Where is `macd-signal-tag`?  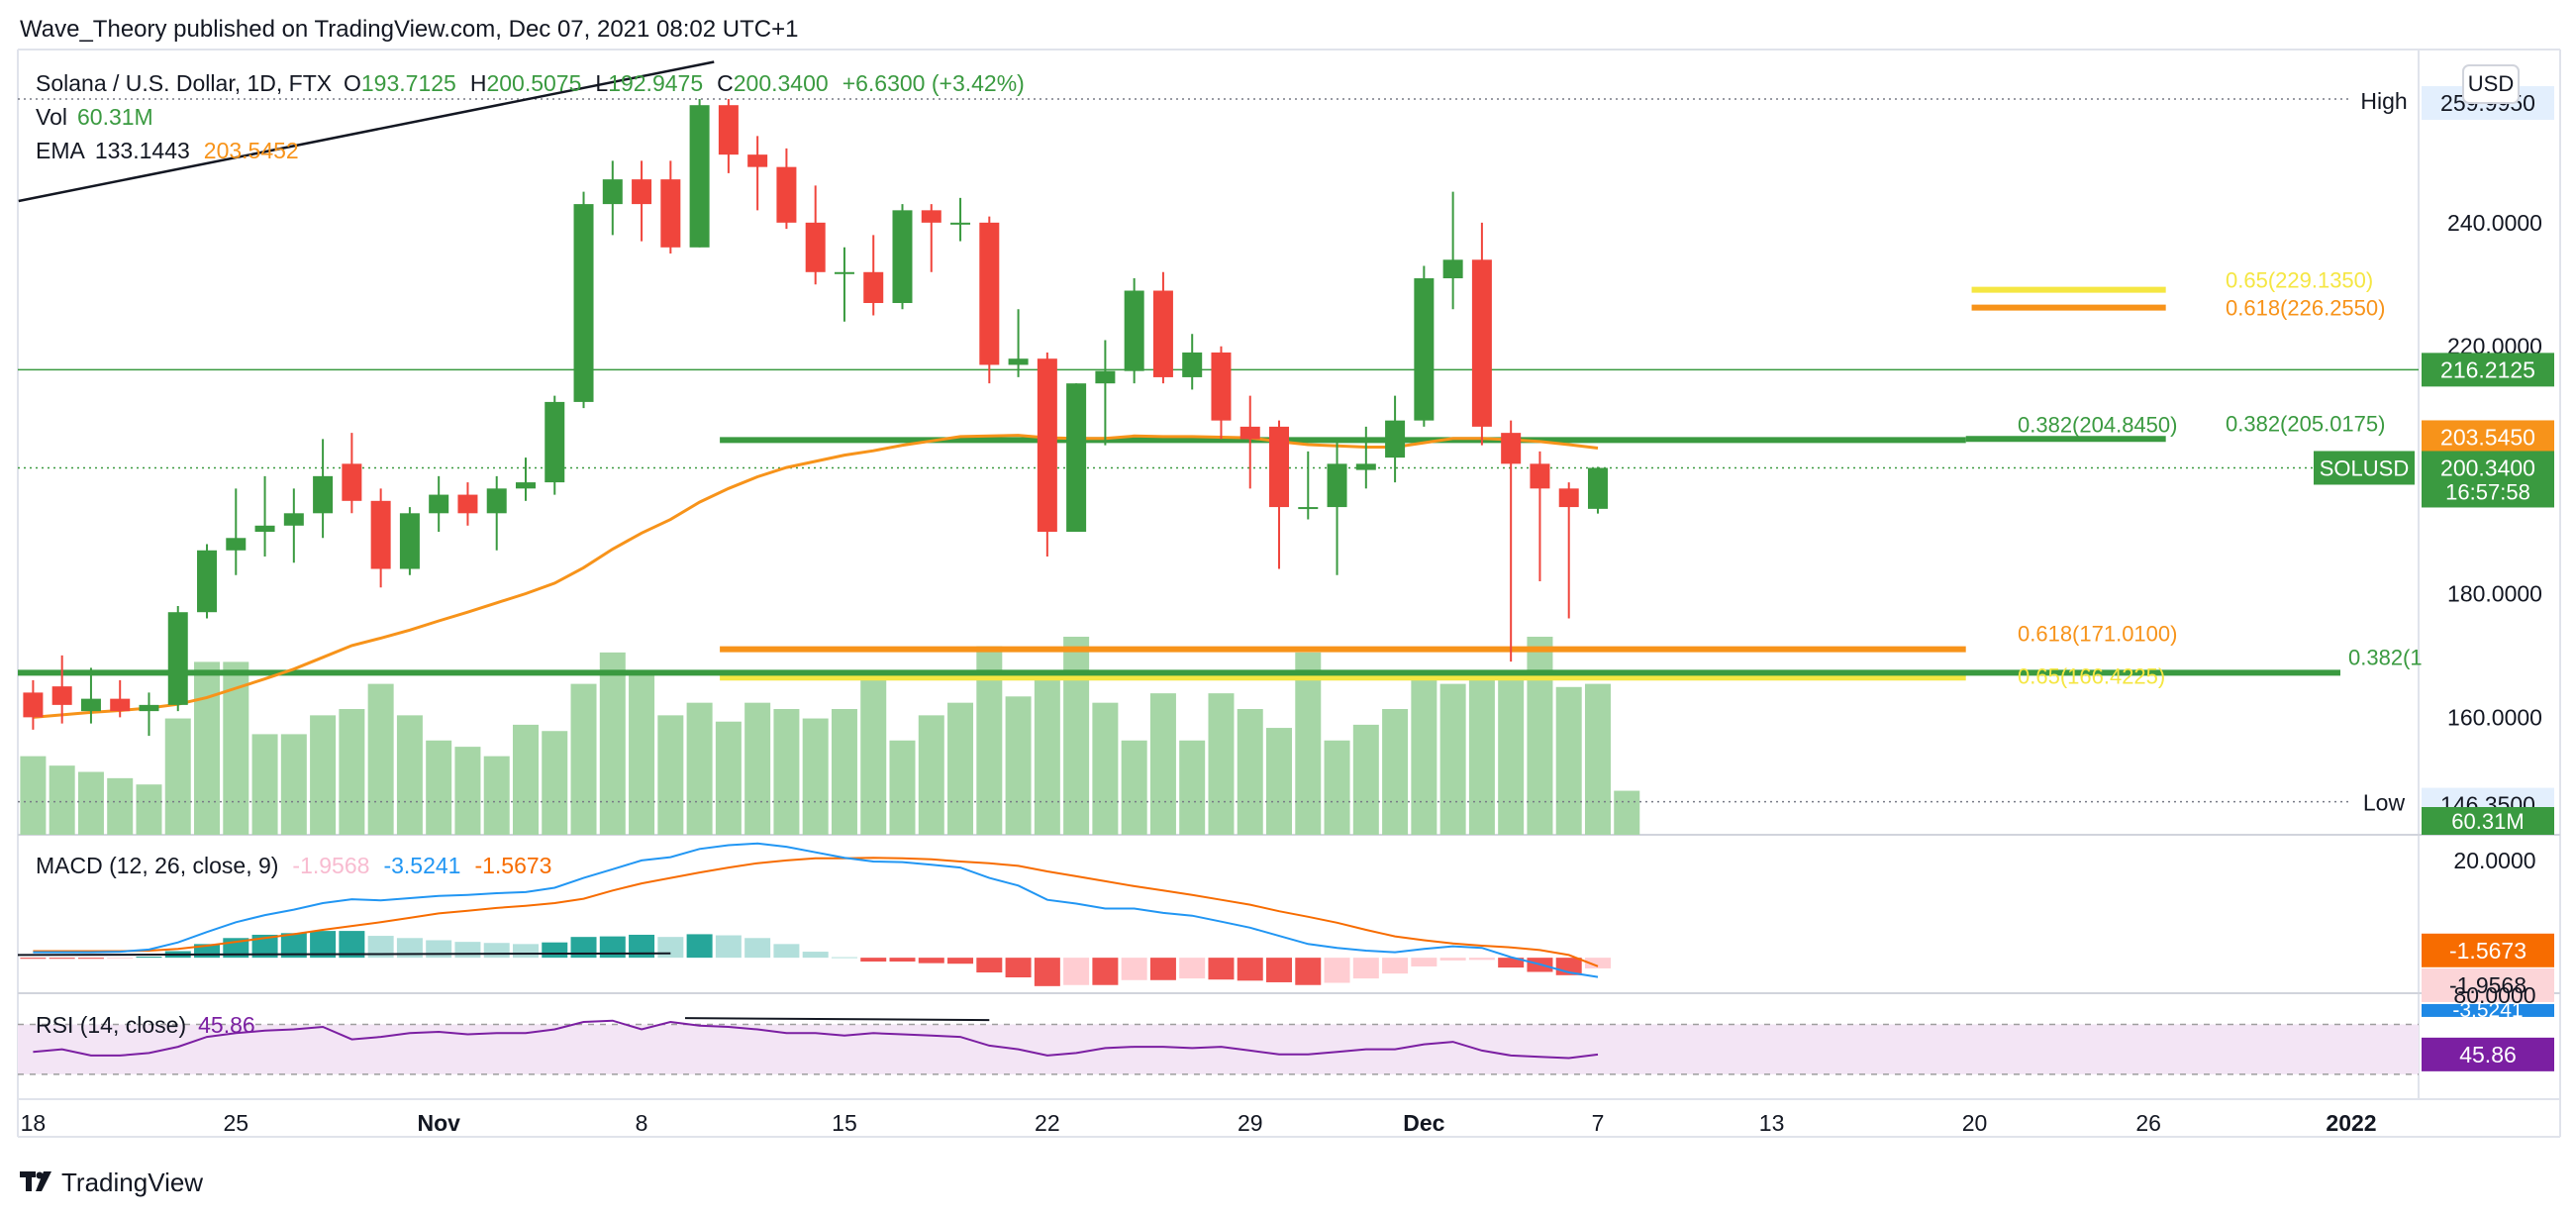 macd-signal-tag is located at coordinates (2488, 950).